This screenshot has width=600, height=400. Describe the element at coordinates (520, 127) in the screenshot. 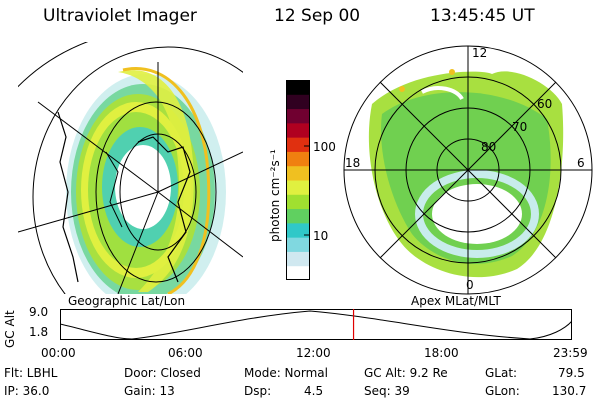

I see `mlat-label-70: 70` at that location.